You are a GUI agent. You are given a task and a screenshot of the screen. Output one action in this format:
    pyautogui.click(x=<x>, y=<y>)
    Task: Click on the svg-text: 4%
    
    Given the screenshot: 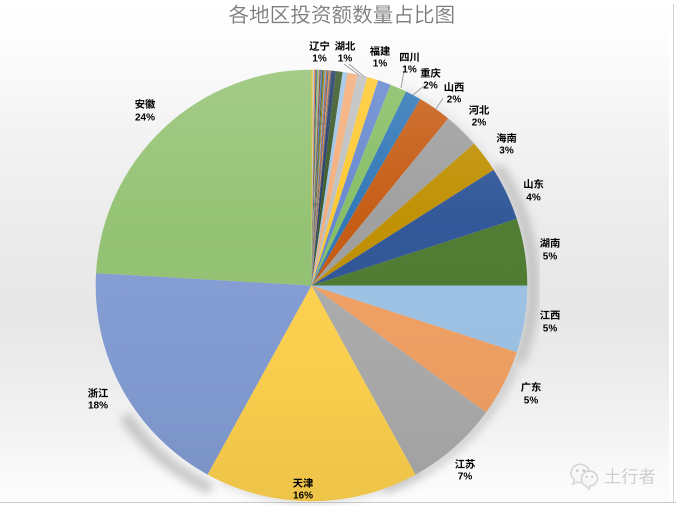 What is the action you would take?
    pyautogui.click(x=533, y=197)
    